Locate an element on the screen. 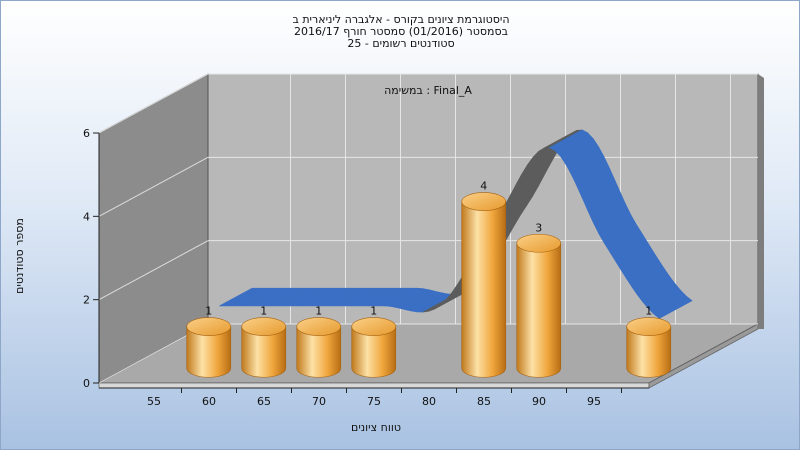 The height and width of the screenshot is (451, 800). x-axis-title: טווח ציונים is located at coordinates (376, 427).